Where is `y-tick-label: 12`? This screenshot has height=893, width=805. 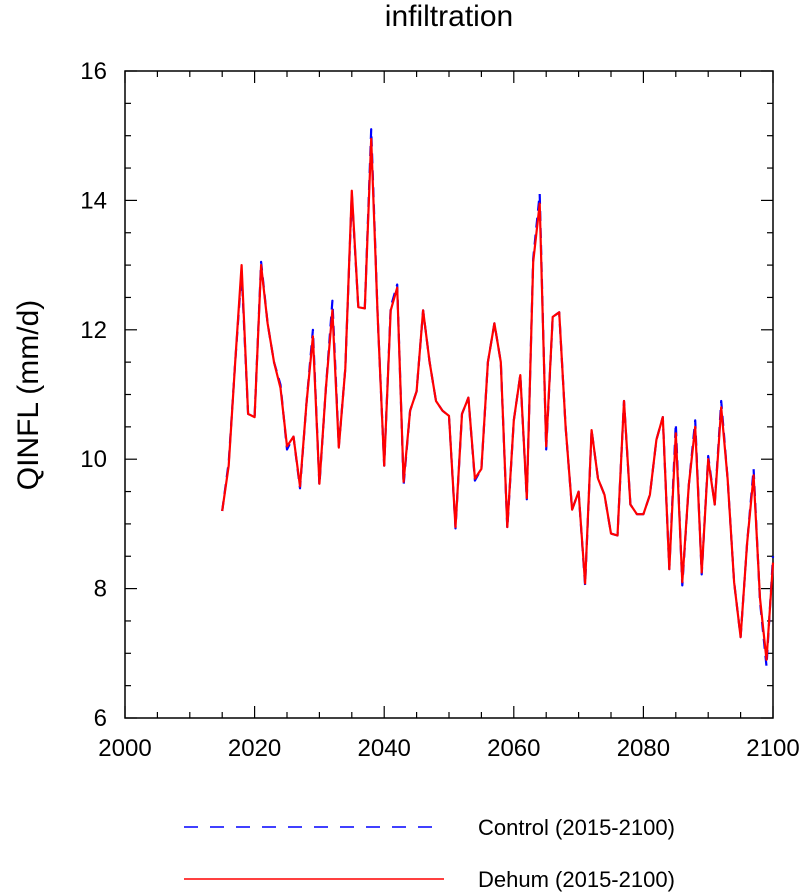 y-tick-label: 12 is located at coordinates (93, 330).